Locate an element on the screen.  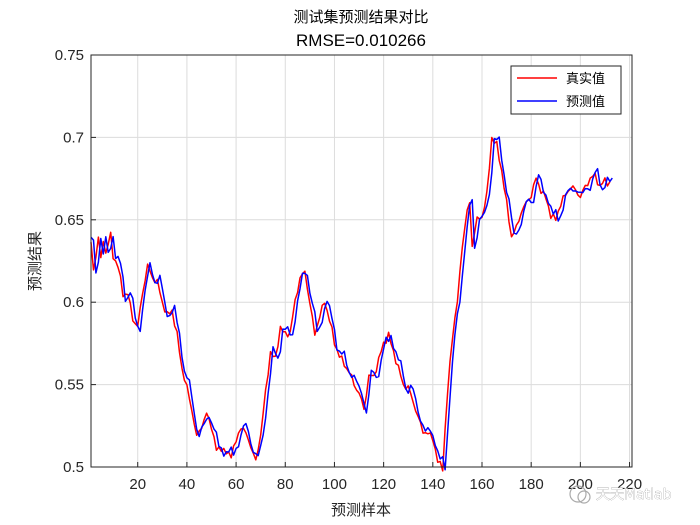
y-tick-label-2: 0.6 is located at coordinates (73, 302).